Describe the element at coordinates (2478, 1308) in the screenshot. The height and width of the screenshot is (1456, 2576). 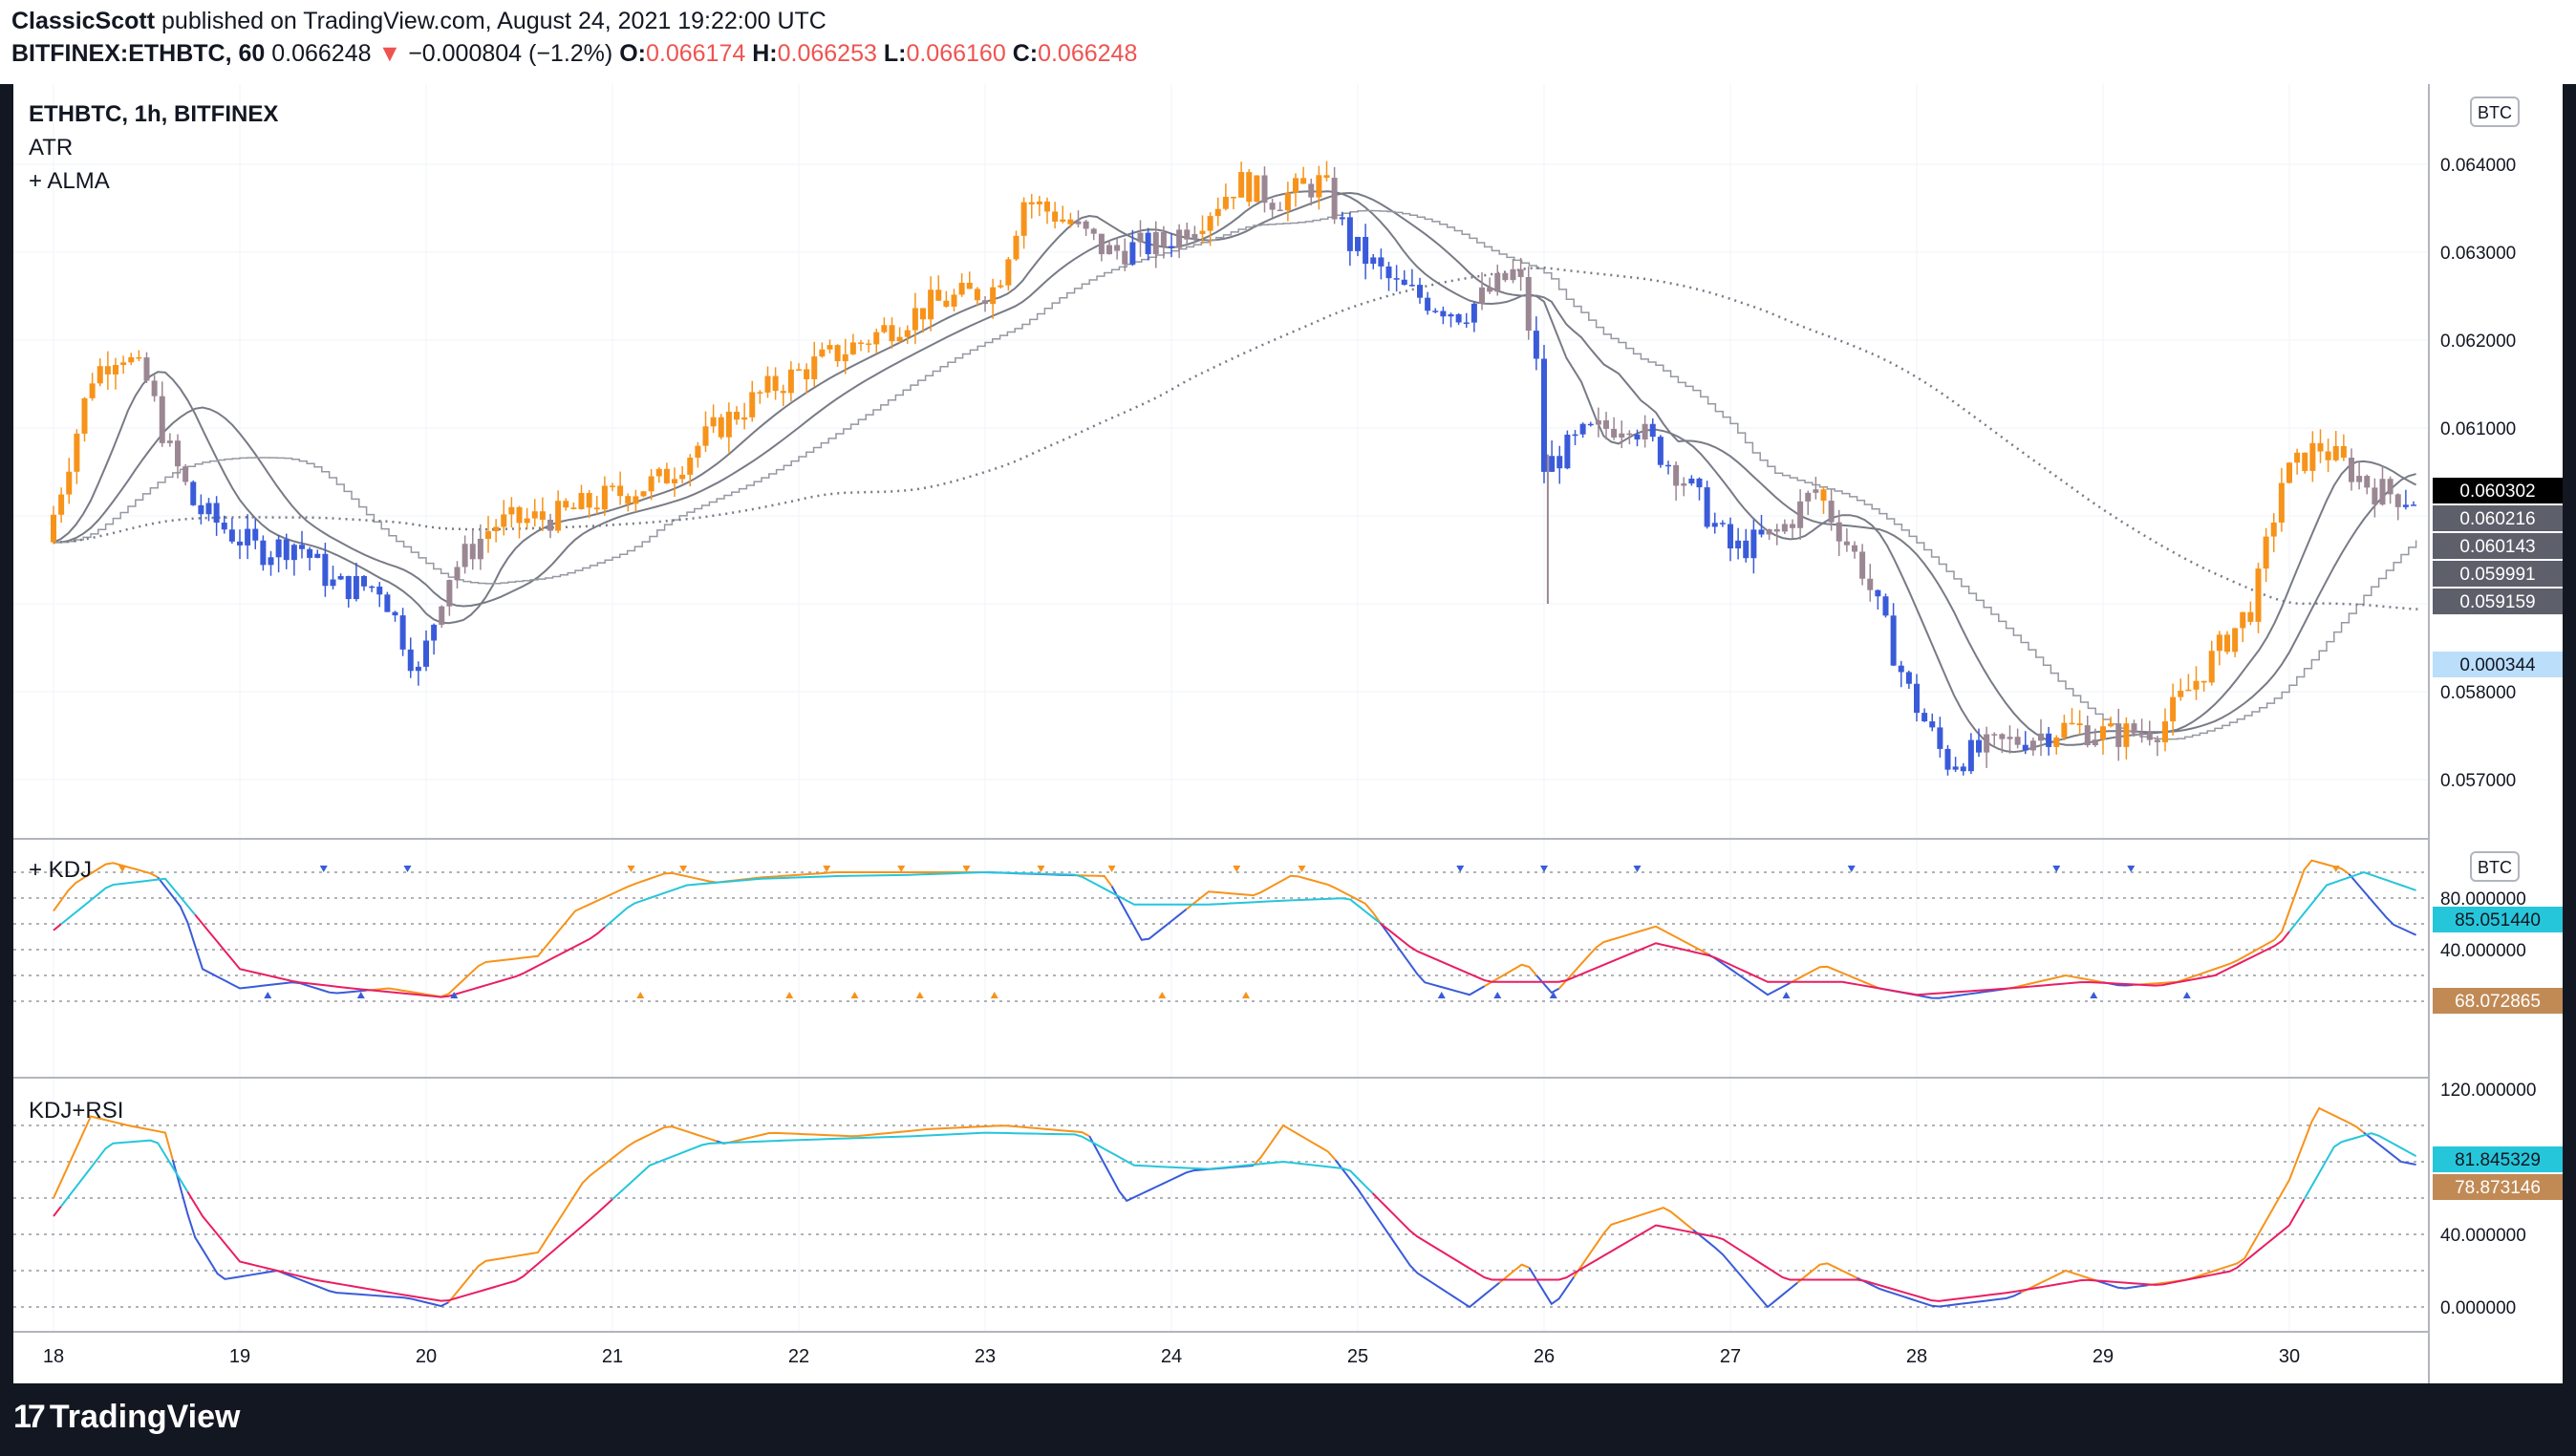
I see `osc-tick: 0.000000` at that location.